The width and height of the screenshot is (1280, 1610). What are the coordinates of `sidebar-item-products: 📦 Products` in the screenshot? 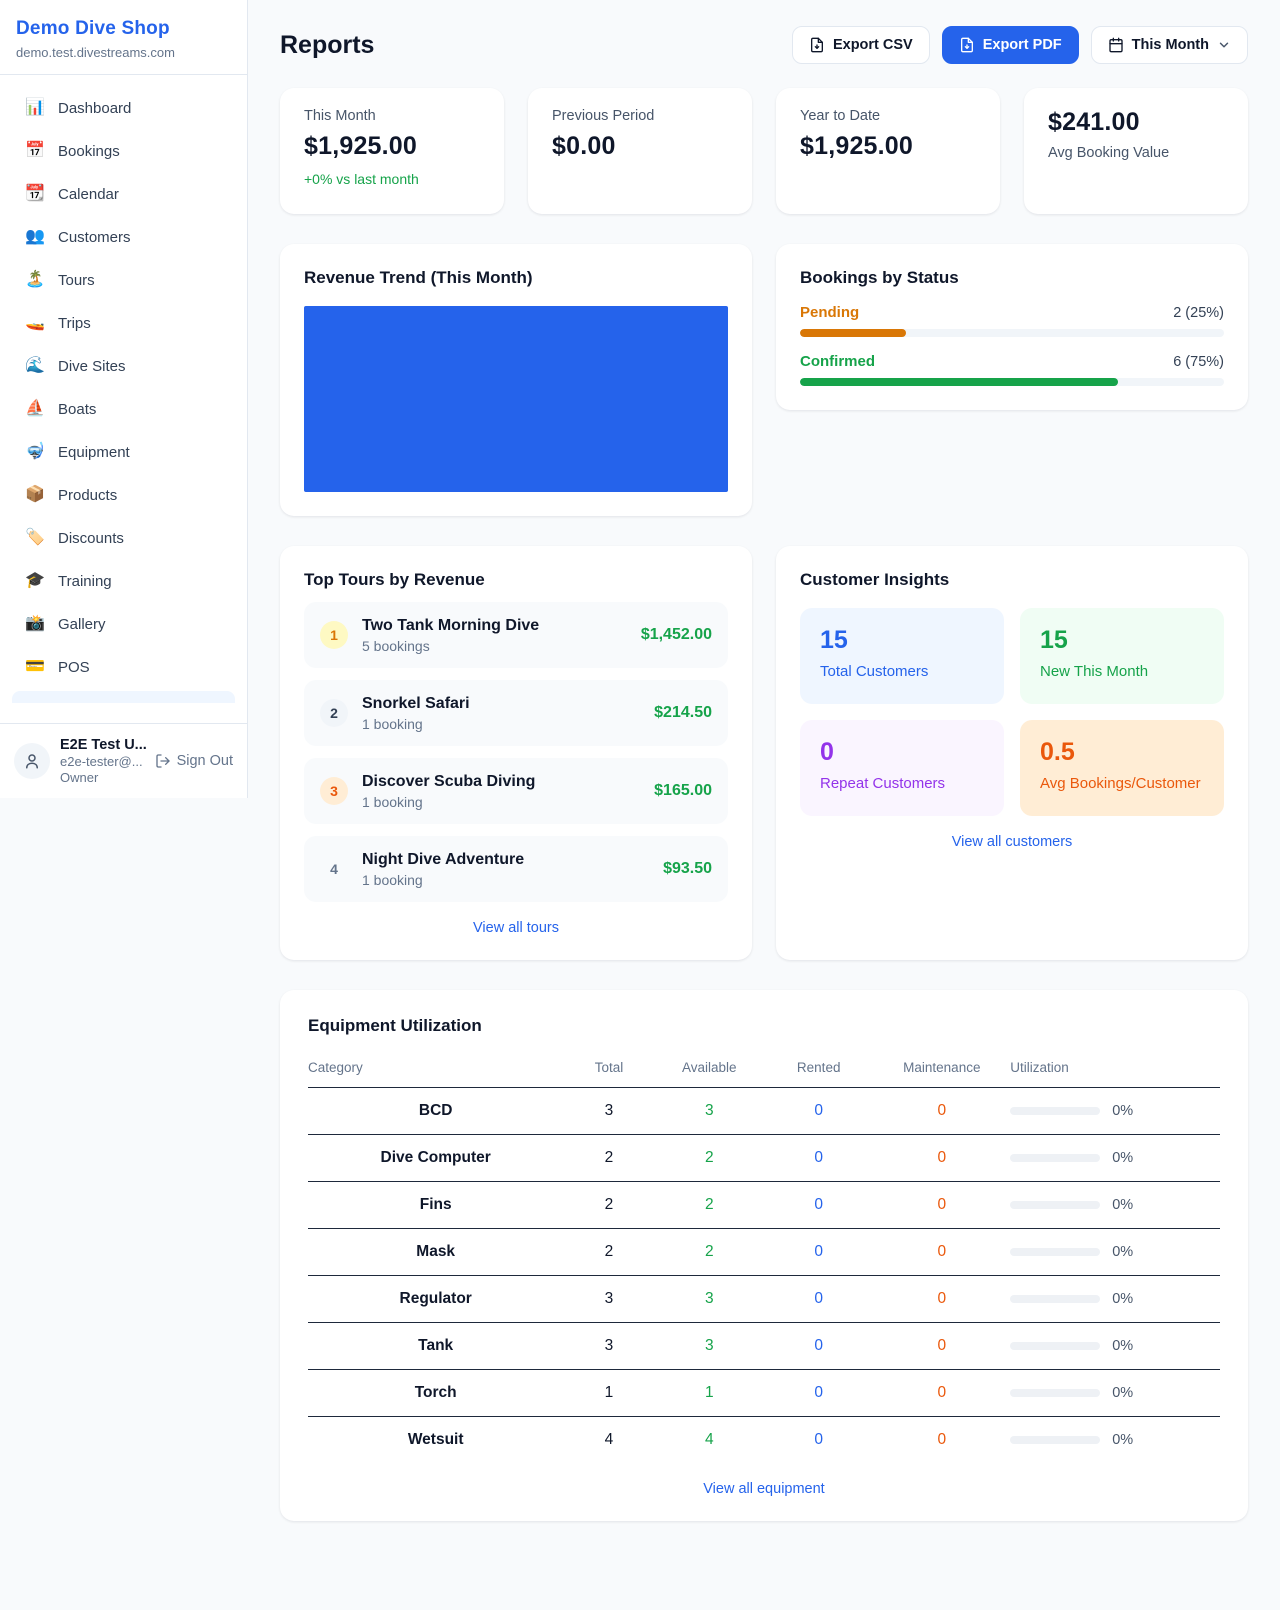 It's located at (123, 495).